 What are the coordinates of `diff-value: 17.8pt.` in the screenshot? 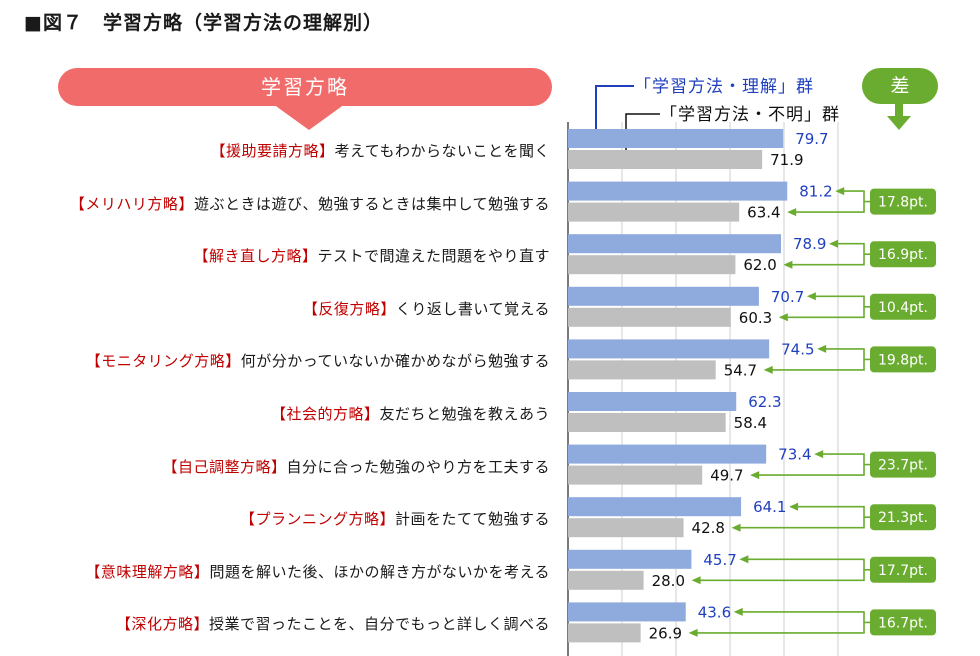 It's located at (903, 203).